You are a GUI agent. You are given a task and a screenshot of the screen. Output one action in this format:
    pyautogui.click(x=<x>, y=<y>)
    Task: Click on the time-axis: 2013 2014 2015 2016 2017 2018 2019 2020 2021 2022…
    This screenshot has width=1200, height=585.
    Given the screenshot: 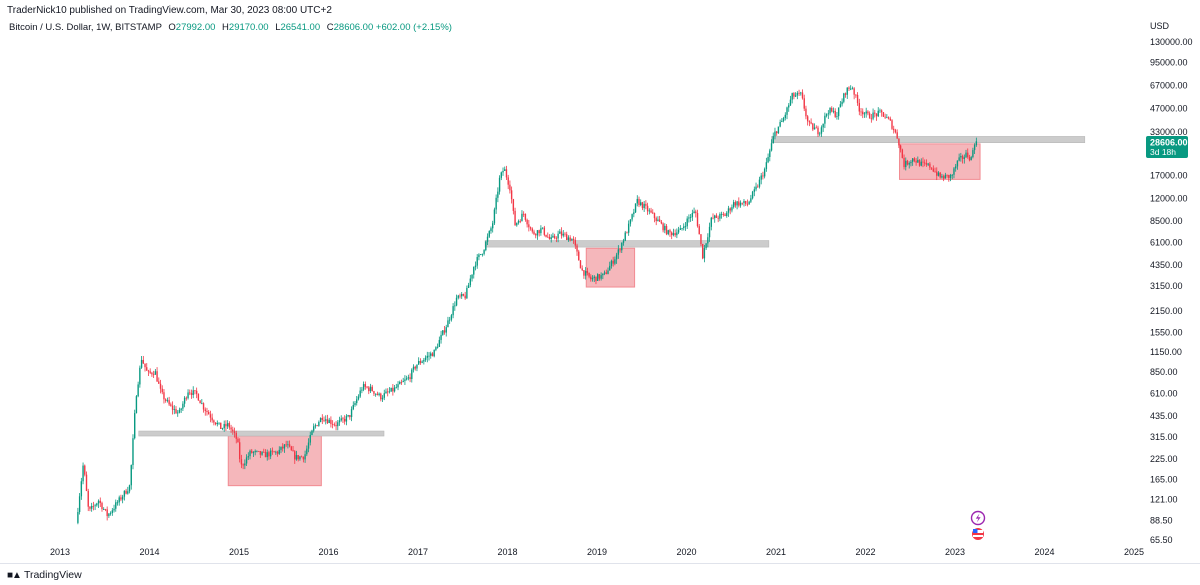 What is the action you would take?
    pyautogui.click(x=597, y=552)
    